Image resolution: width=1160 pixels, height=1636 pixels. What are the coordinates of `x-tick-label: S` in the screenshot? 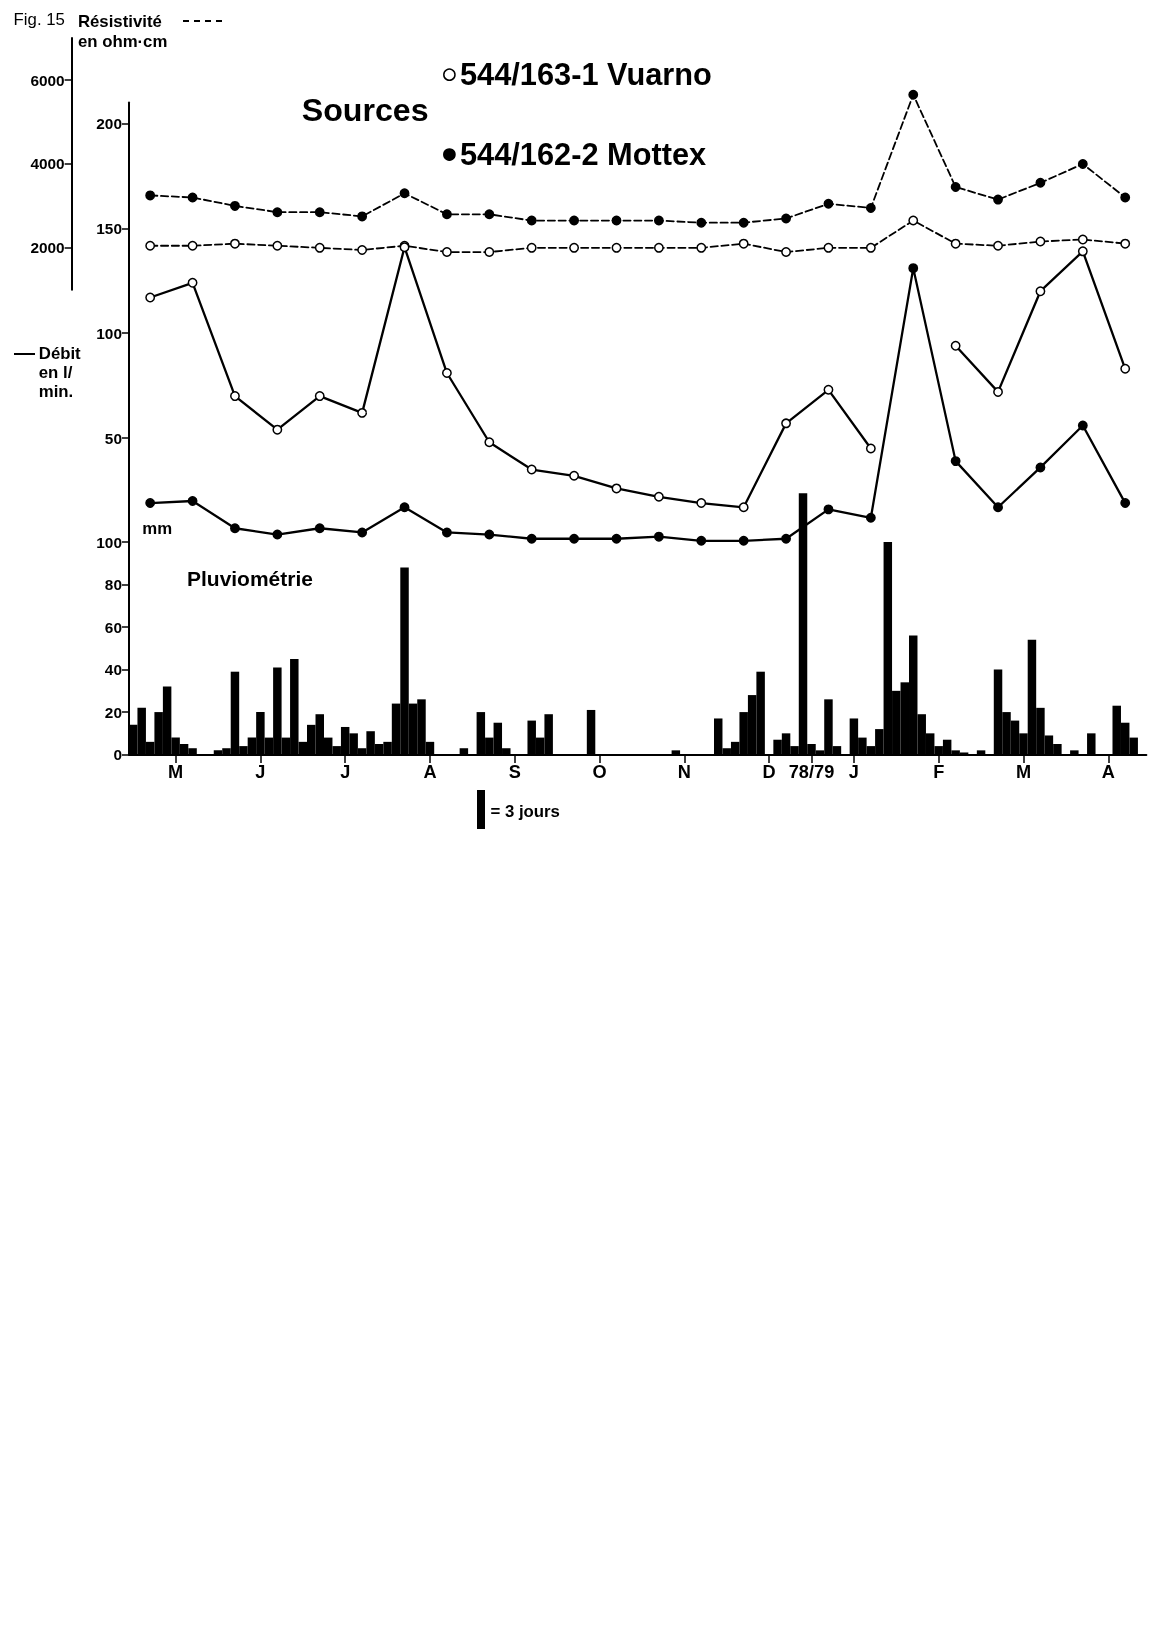 It's located at (514, 771).